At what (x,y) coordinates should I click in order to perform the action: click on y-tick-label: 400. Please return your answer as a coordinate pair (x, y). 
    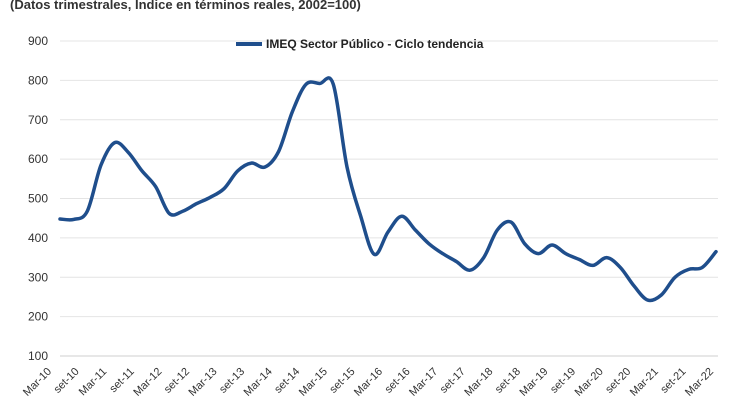
    Looking at the image, I should click on (38, 238).